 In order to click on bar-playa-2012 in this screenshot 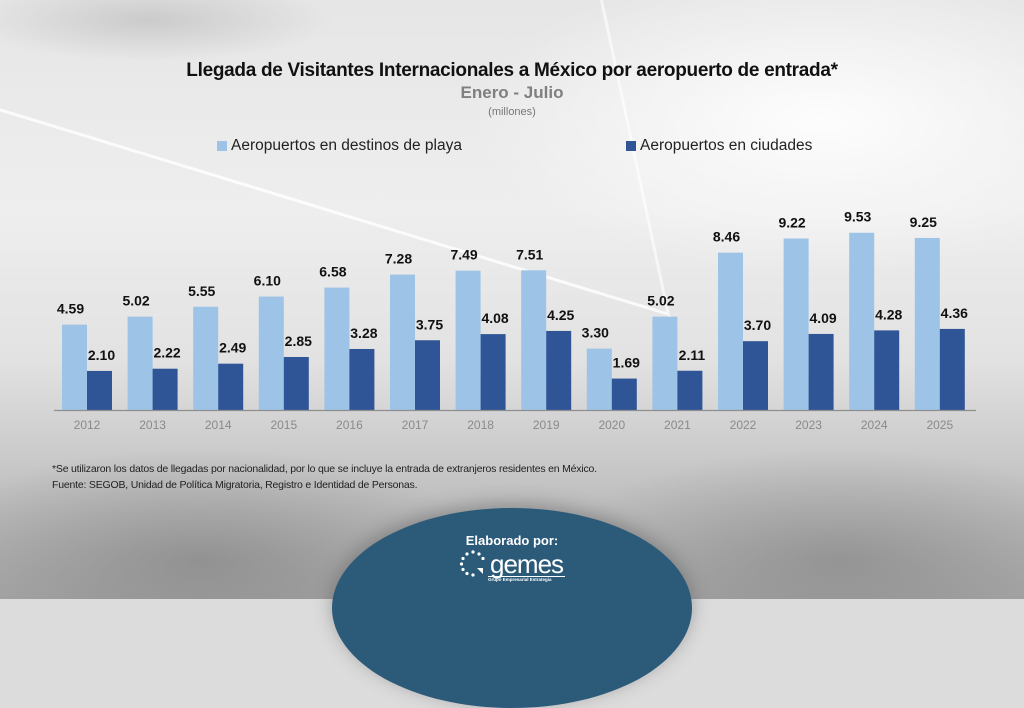, I will do `click(74, 367)`.